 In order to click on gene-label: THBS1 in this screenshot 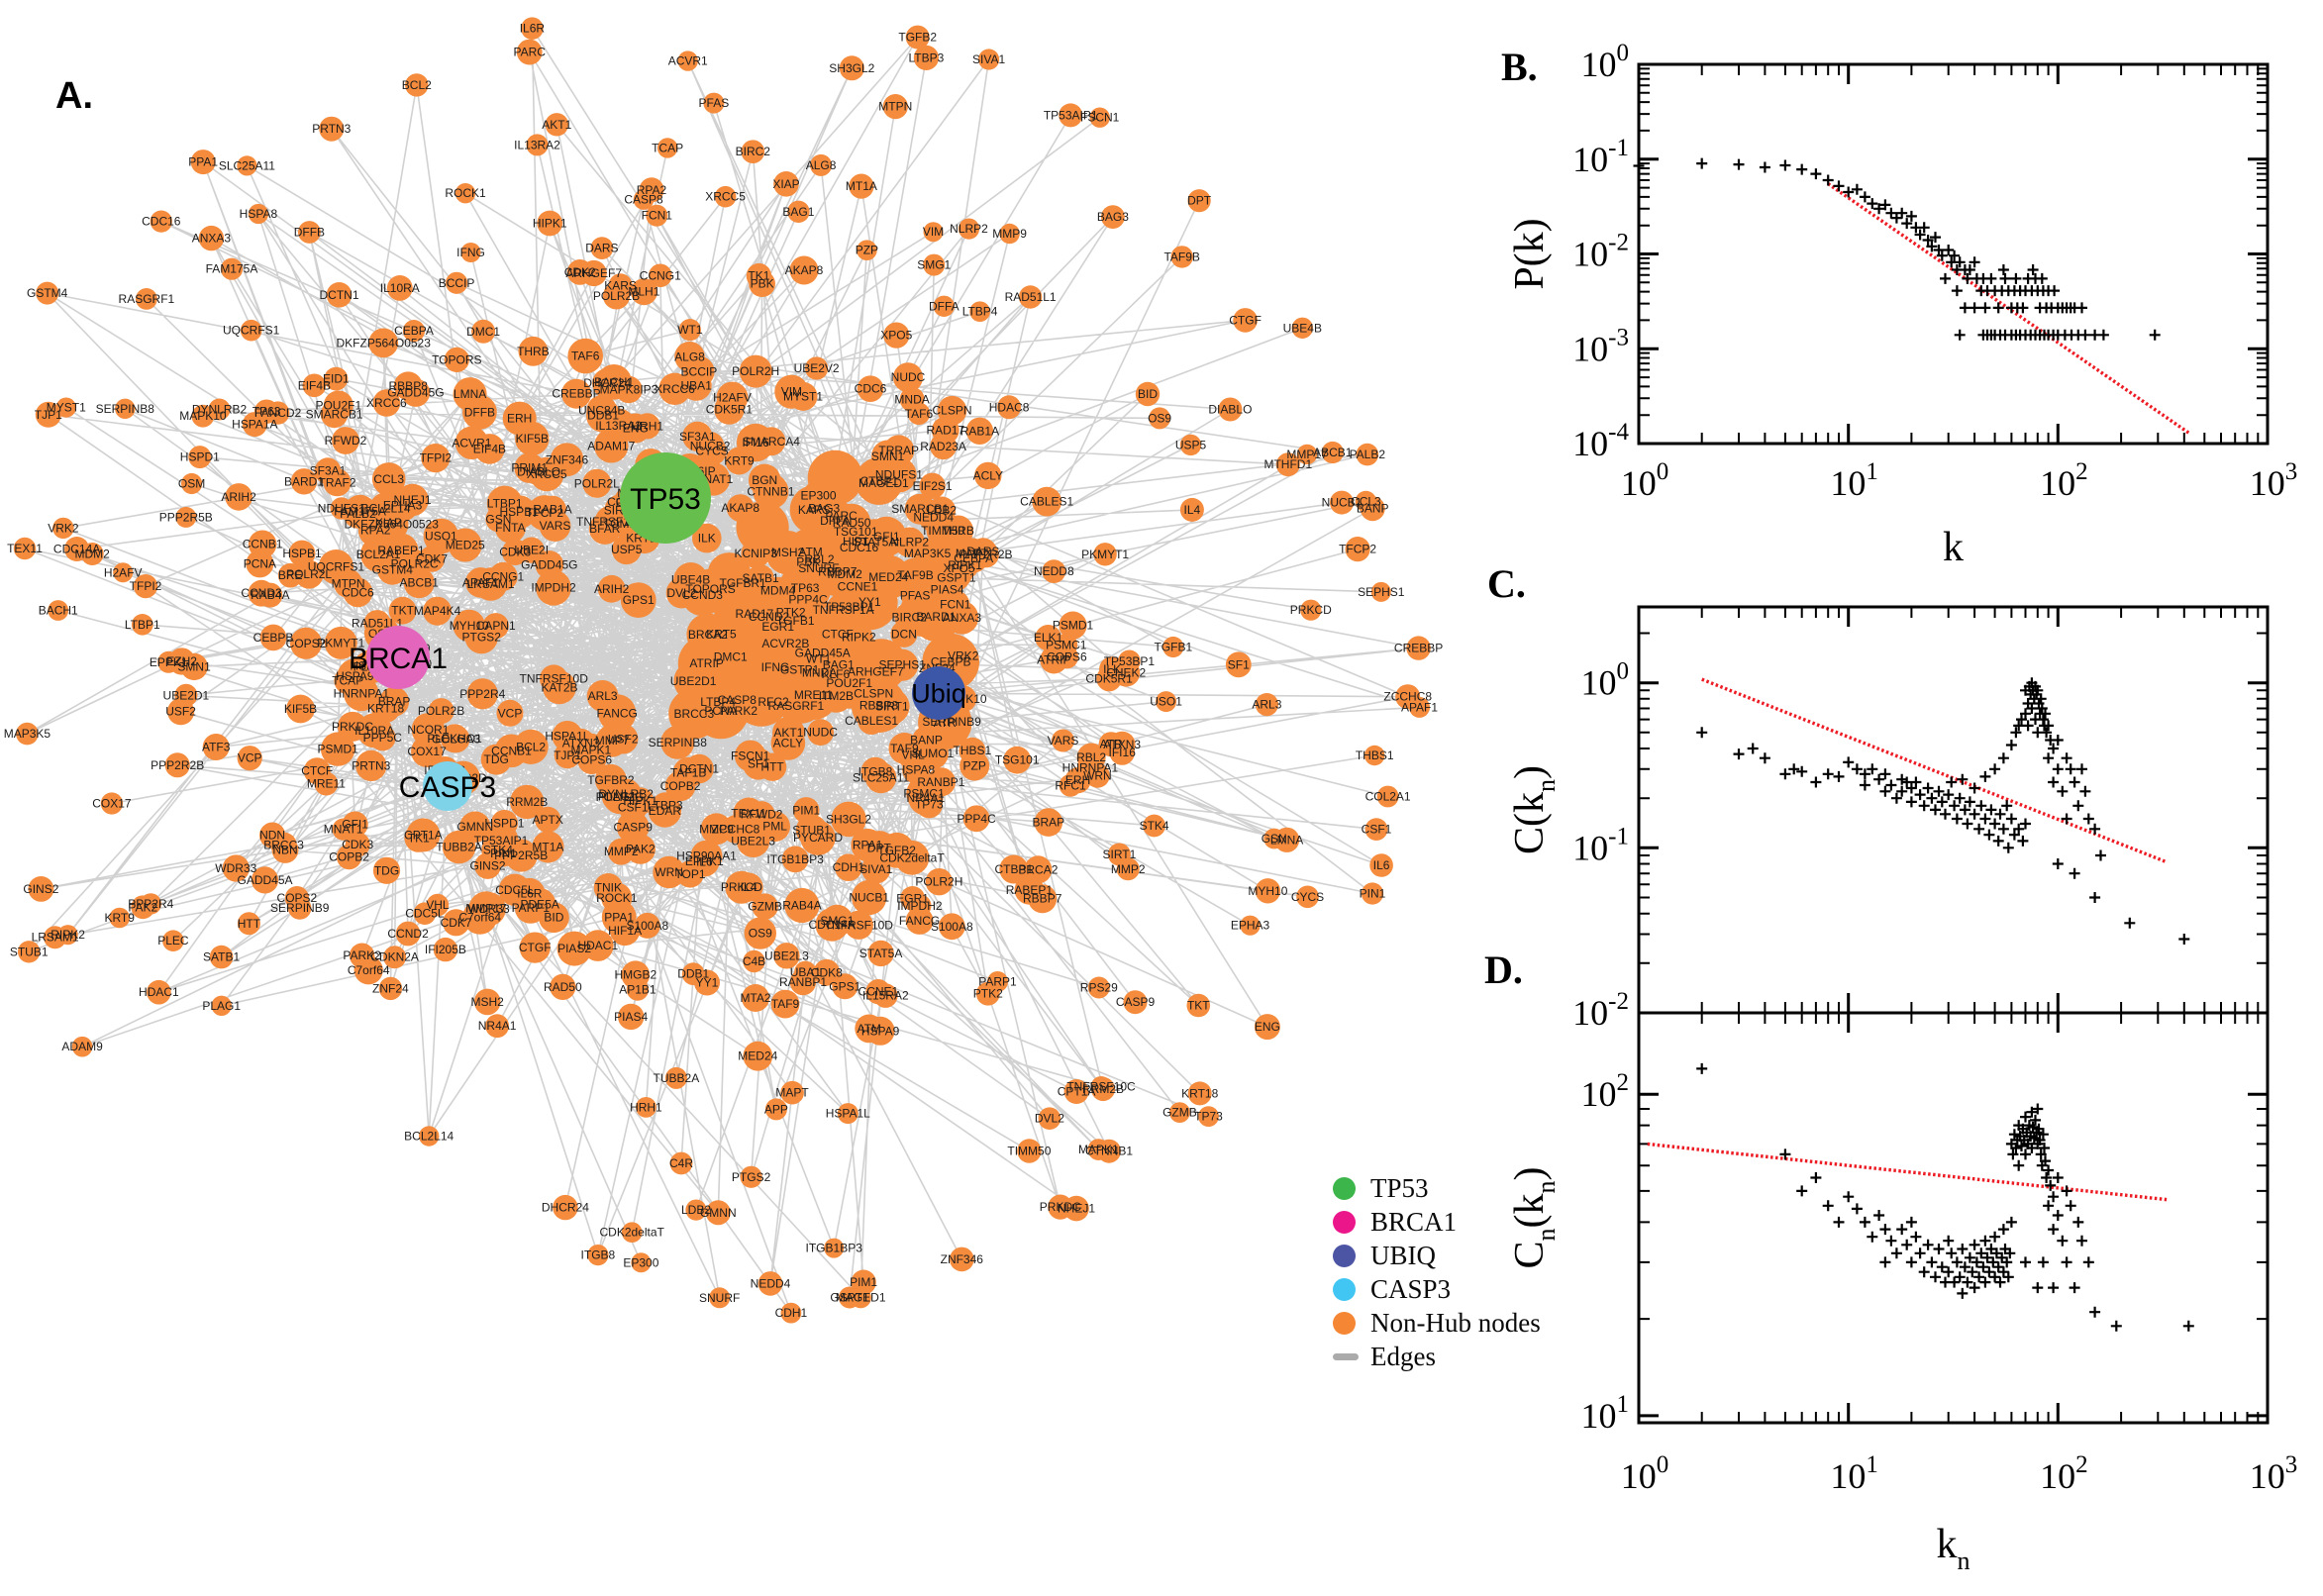, I will do `click(1375, 755)`.